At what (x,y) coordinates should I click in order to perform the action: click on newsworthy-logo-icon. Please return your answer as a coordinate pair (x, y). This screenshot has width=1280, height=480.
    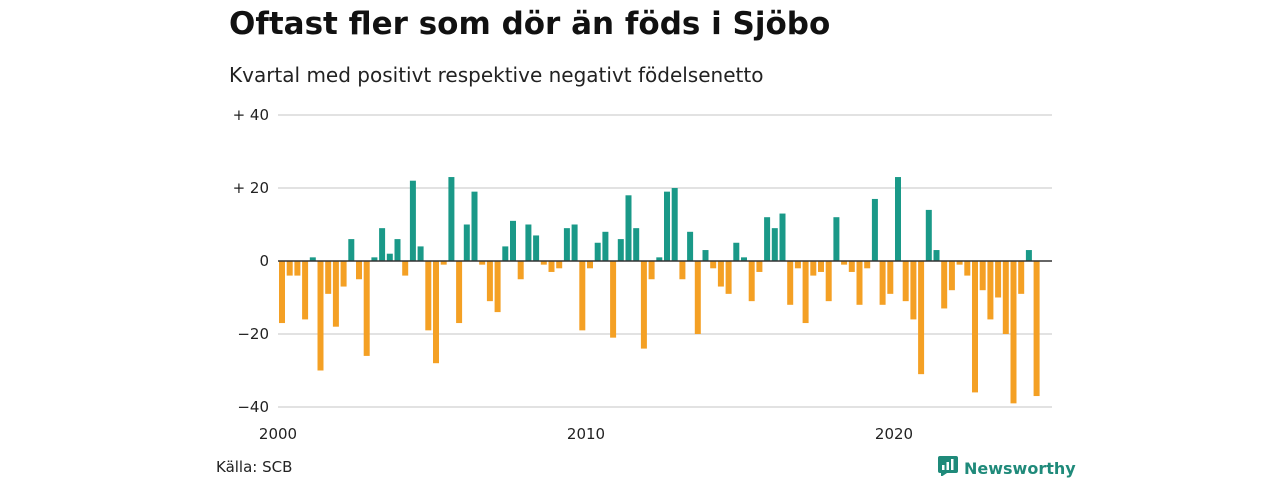
    Looking at the image, I should click on (948, 468).